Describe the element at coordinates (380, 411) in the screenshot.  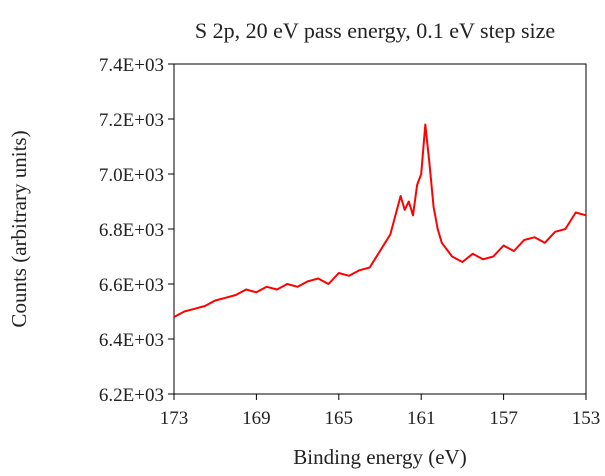
I see `x-axis: 173 169 165 161 157 153` at that location.